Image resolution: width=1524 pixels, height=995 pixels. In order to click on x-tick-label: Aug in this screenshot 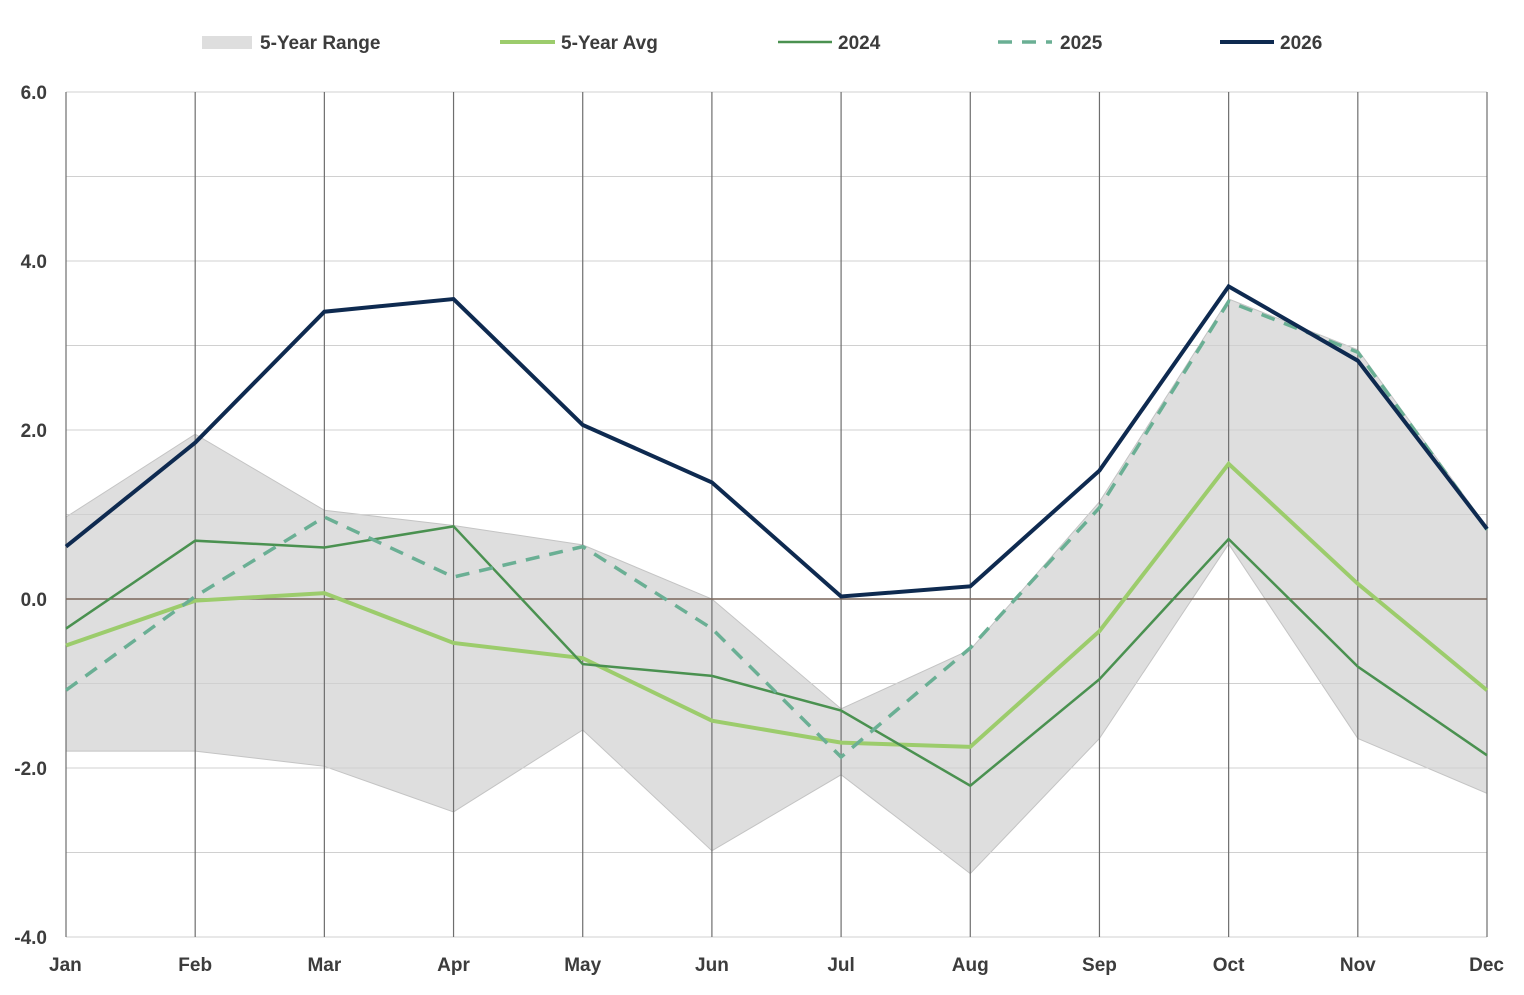, I will do `click(970, 965)`.